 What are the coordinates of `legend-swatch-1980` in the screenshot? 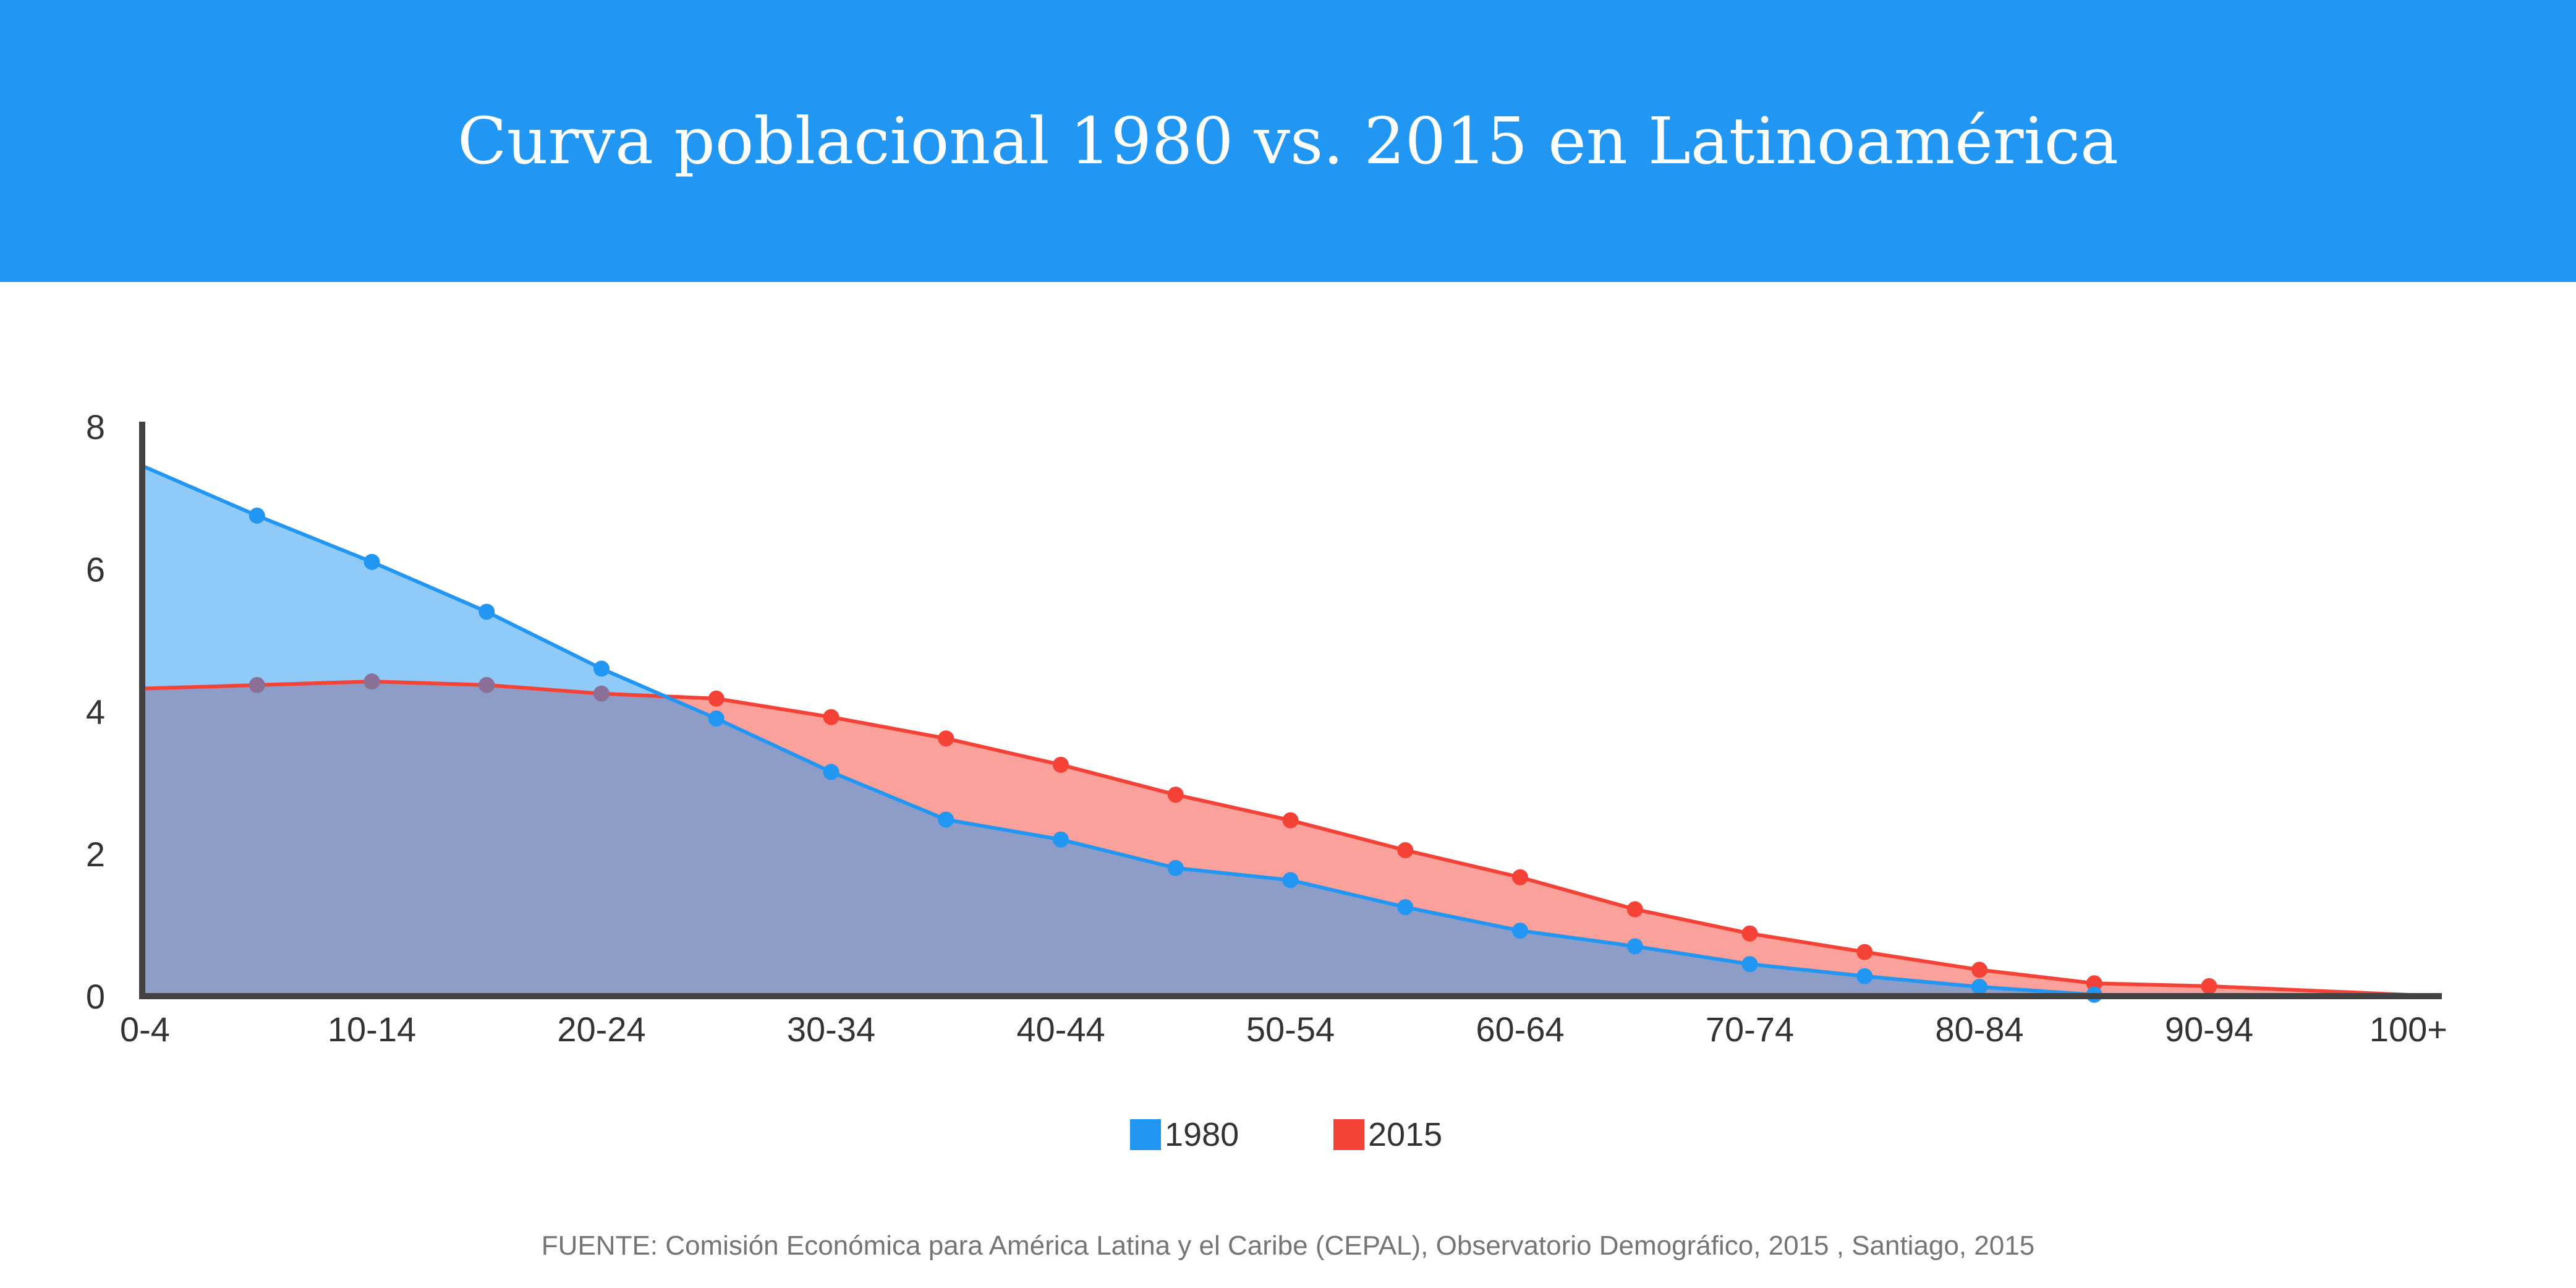 It's located at (1145, 1134).